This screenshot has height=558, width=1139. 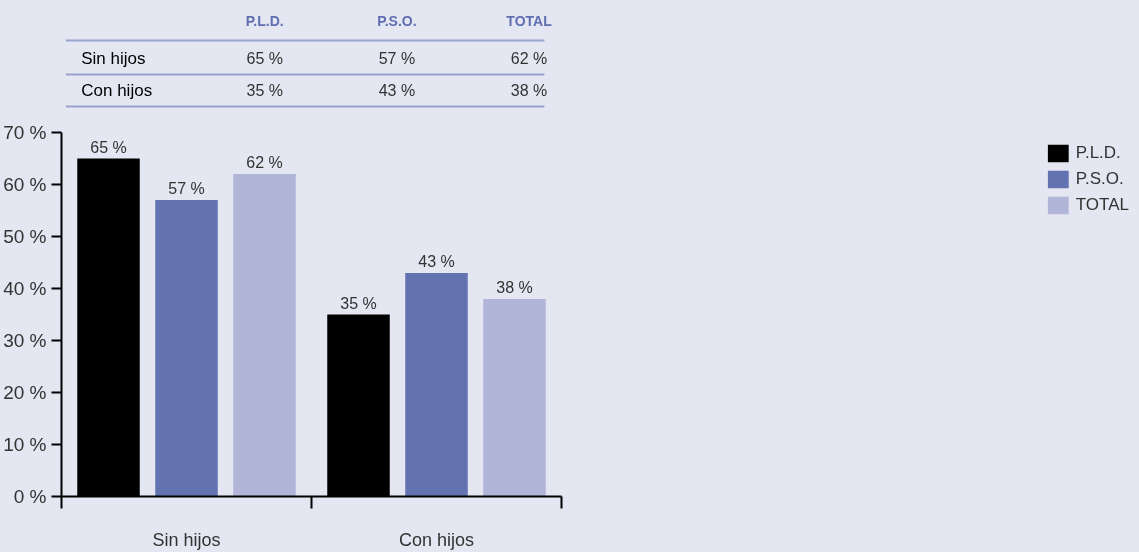 I want to click on data-label: 38 %, so click(x=514, y=287).